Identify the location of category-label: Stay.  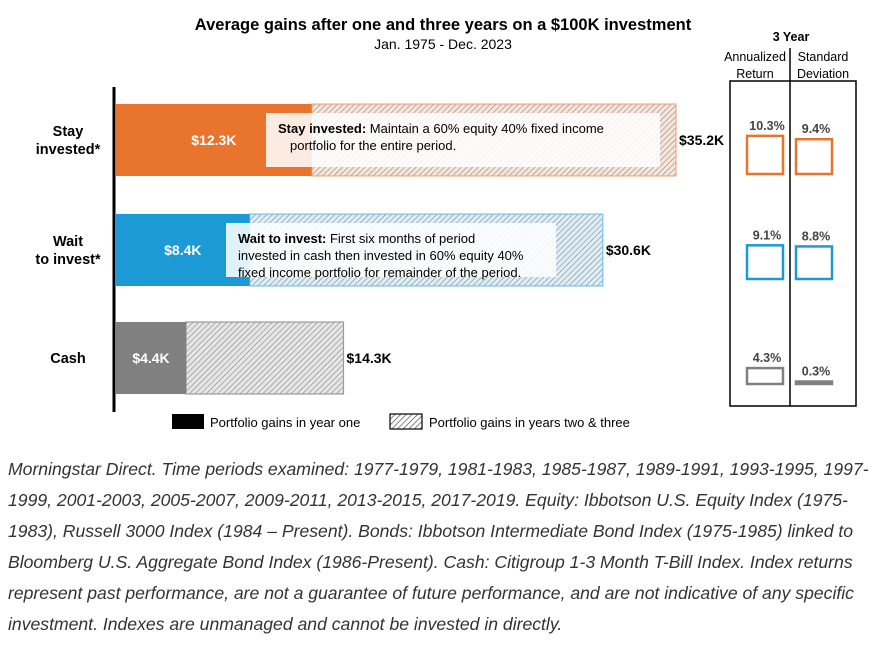
(68, 132).